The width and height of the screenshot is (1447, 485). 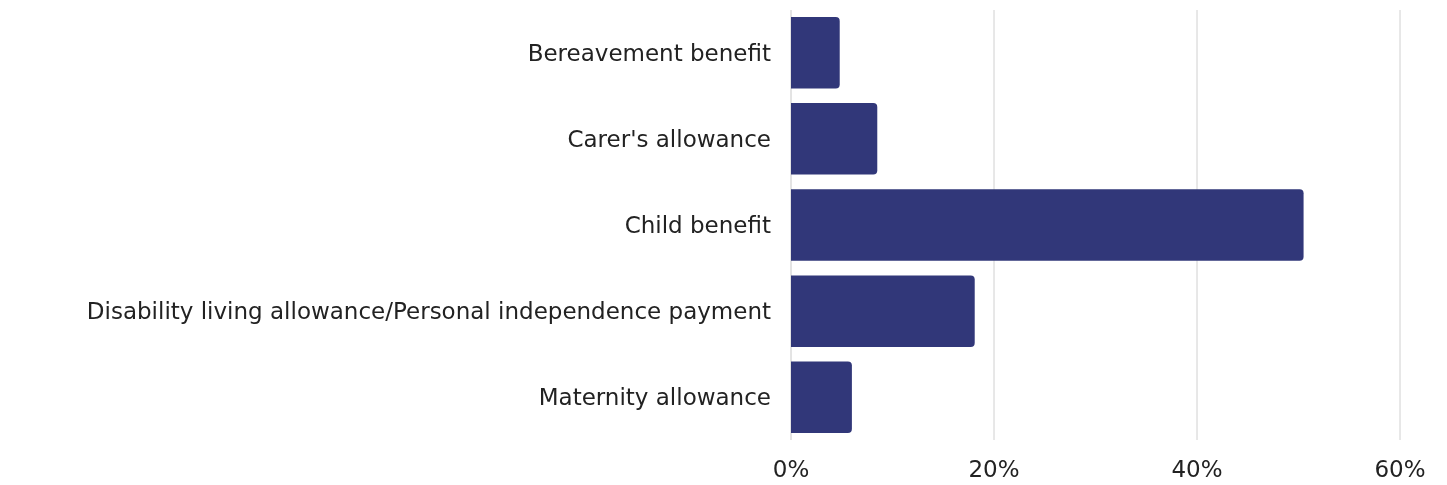 What do you see at coordinates (669, 138) in the screenshot?
I see `y-tick-label: Carer's allowance` at bounding box center [669, 138].